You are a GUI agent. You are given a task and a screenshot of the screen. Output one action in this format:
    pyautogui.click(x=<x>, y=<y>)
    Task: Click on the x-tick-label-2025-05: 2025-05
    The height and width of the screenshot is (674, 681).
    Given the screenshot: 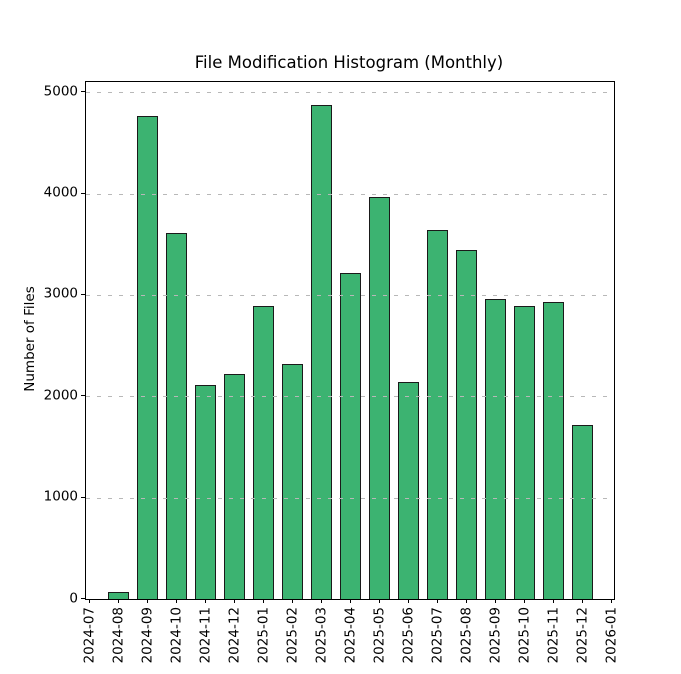 What is the action you would take?
    pyautogui.click(x=379, y=635)
    